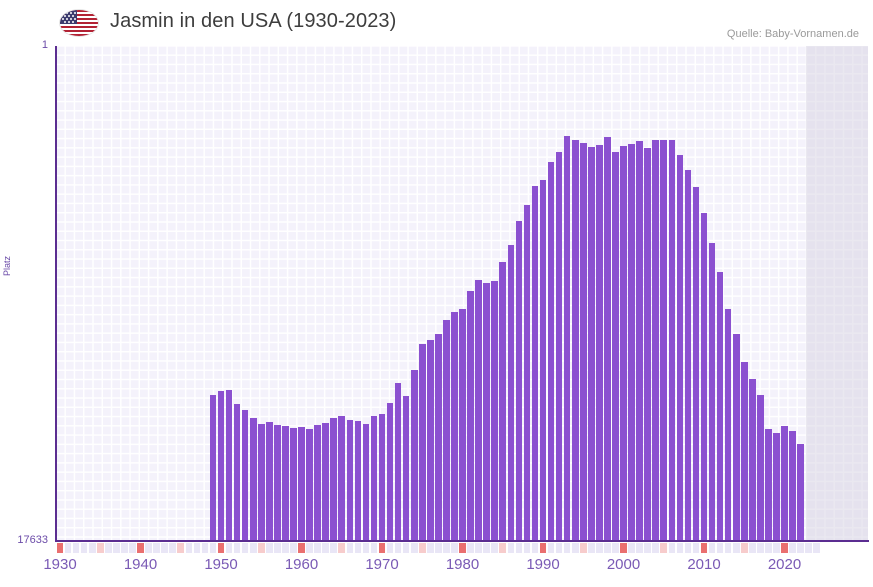 The image size is (873, 587). I want to click on tickmark-year-1935, so click(100, 548).